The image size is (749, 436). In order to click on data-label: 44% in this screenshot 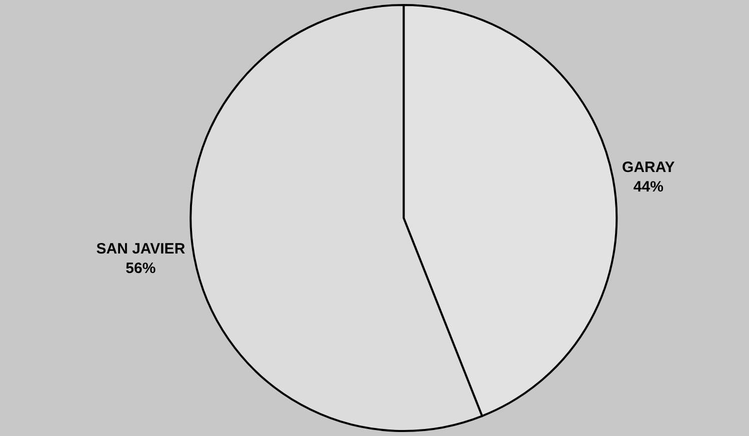, I will do `click(648, 187)`.